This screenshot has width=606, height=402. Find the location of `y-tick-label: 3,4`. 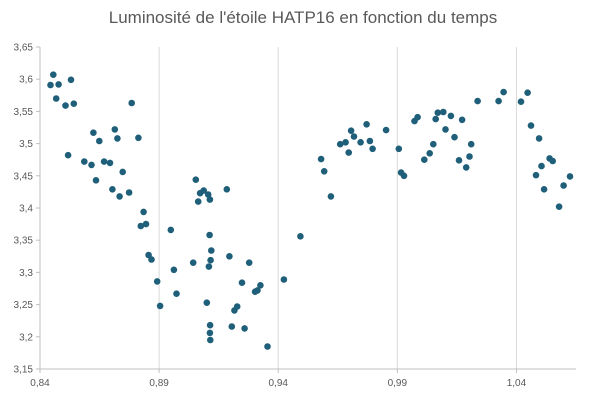

y-tick-label: 3,4 is located at coordinates (26, 209).